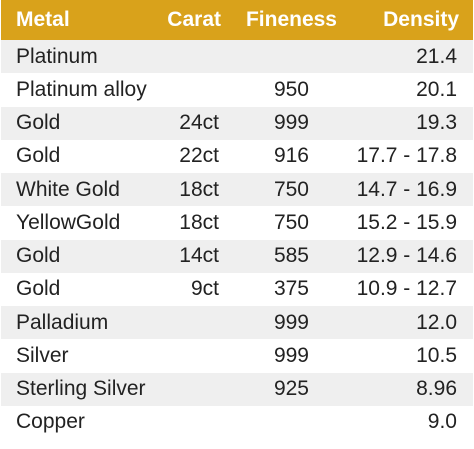 The image size is (474, 449). Describe the element at coordinates (237, 323) in the screenshot. I see `table-row: Palladium 999 12.0` at that location.